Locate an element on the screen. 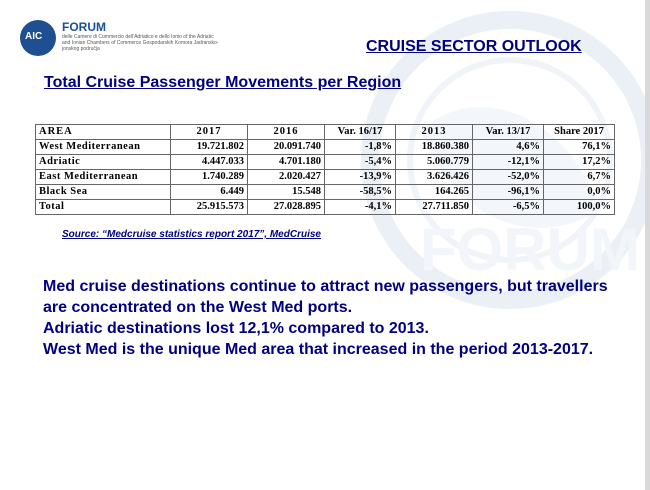 This screenshot has height=490, width=650. table-cell: 17,2% is located at coordinates (579, 162).